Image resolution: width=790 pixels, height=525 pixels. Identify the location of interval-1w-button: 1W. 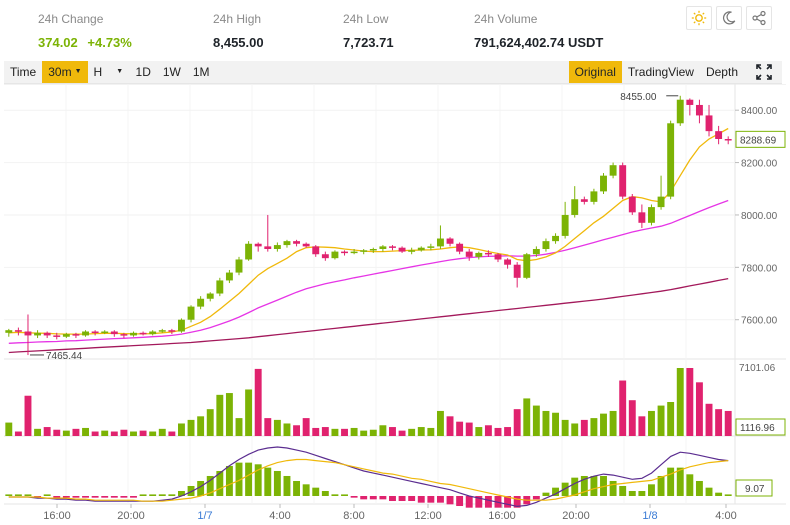
(171, 72).